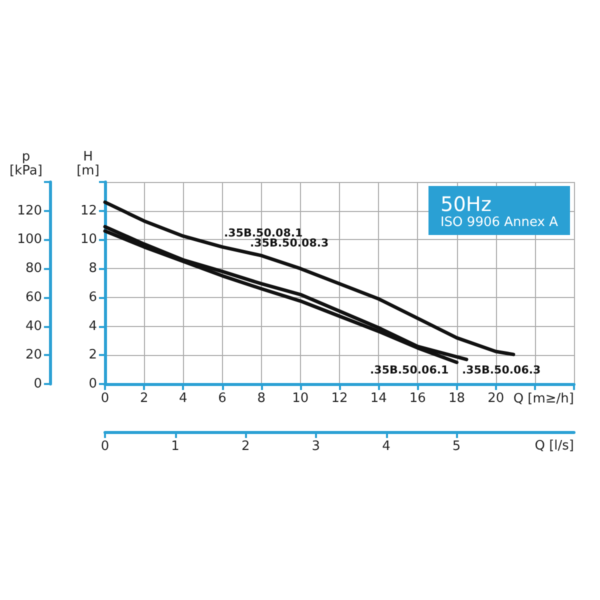 This screenshot has height=600, width=600. Describe the element at coordinates (105, 398) in the screenshot. I see `x-tick-label: 0` at that location.